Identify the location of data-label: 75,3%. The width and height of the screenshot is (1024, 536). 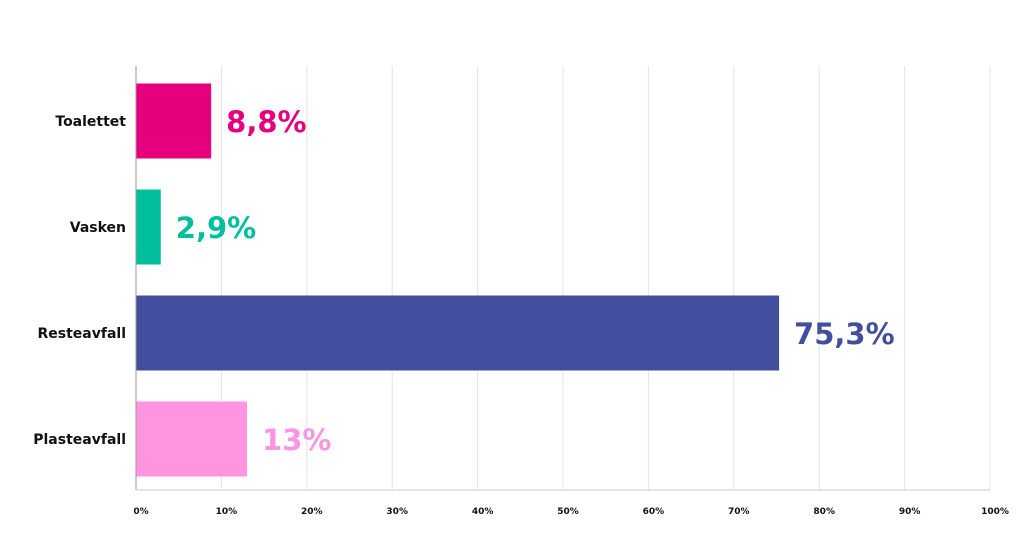
(844, 334).